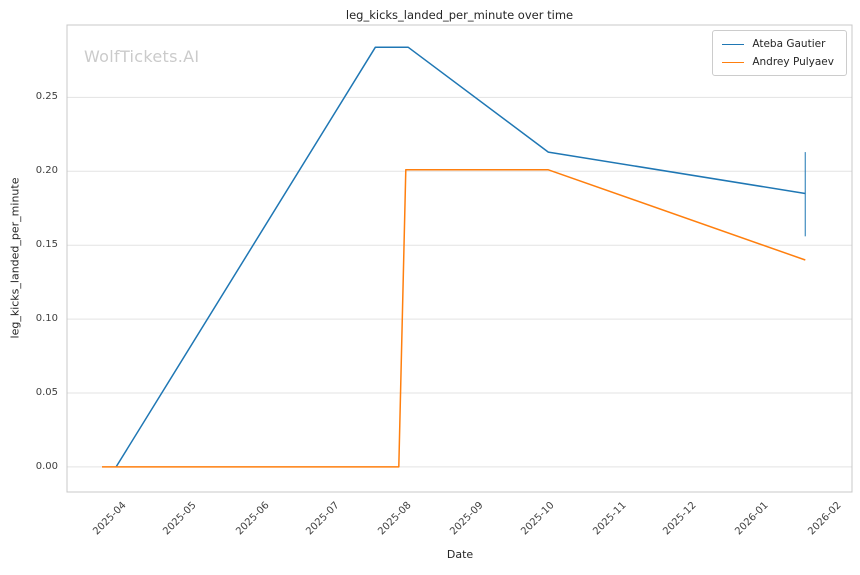  Describe the element at coordinates (779, 53) in the screenshot. I see `legend: Ateba Gautier Andrey Pulyaev` at that location.